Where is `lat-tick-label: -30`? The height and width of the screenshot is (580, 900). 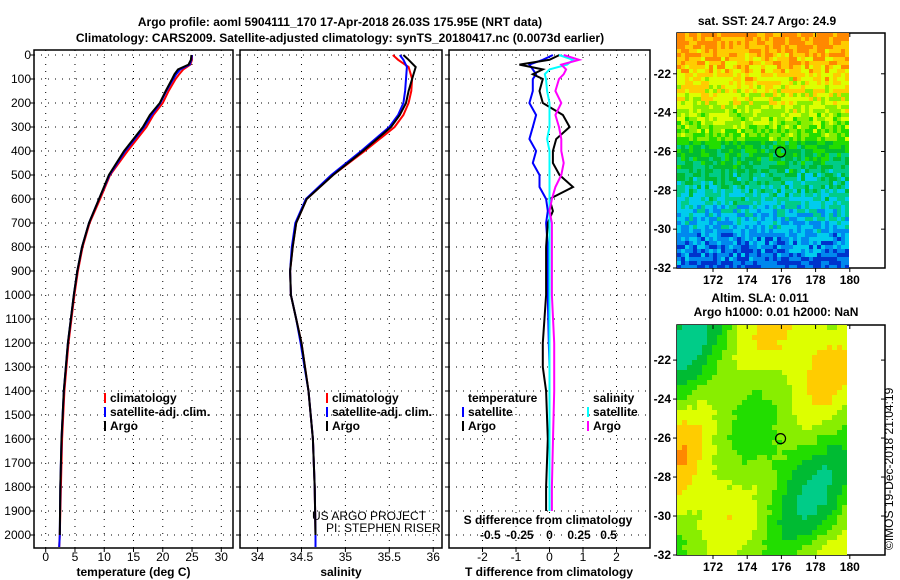 lat-tick-label: -30 is located at coordinates (663, 229).